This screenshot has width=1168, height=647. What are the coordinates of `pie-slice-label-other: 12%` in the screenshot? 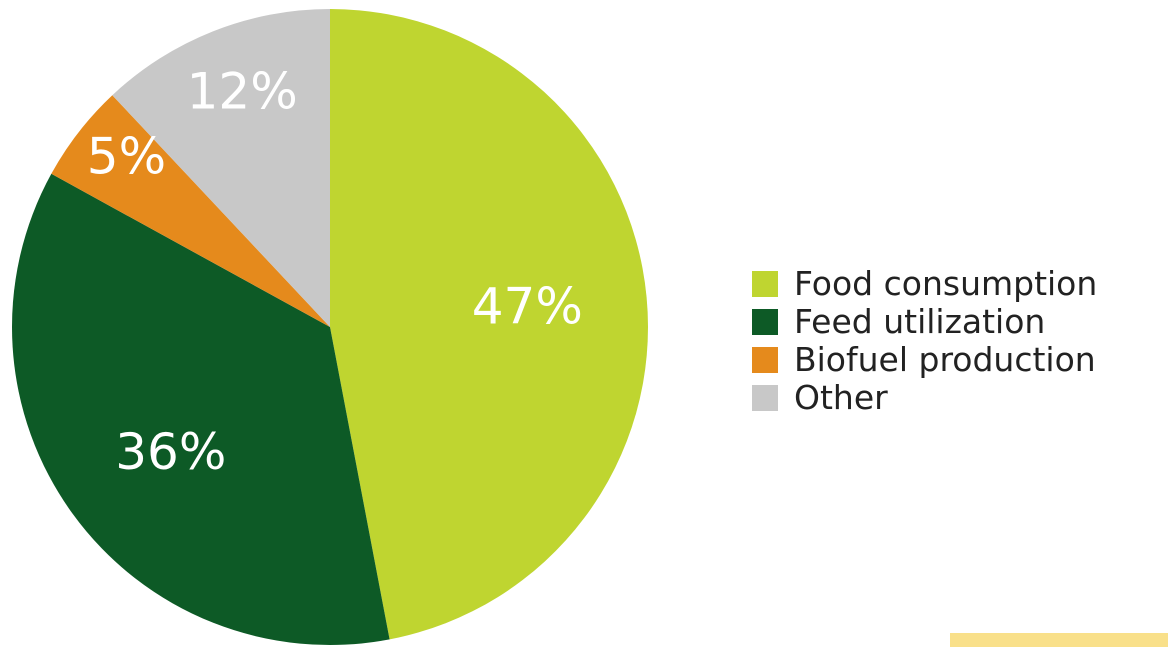 It's located at (242, 92).